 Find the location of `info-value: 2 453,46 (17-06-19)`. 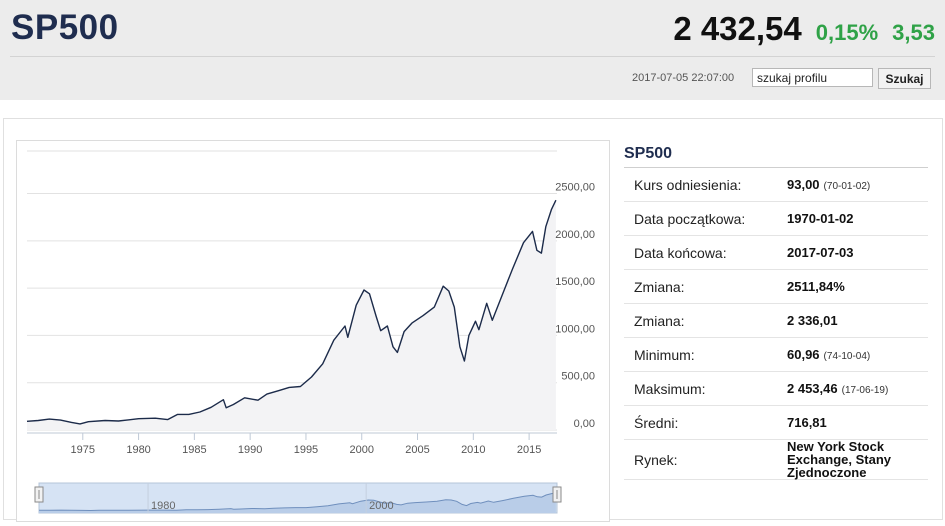

info-value: 2 453,46 (17-06-19) is located at coordinates (852, 388).